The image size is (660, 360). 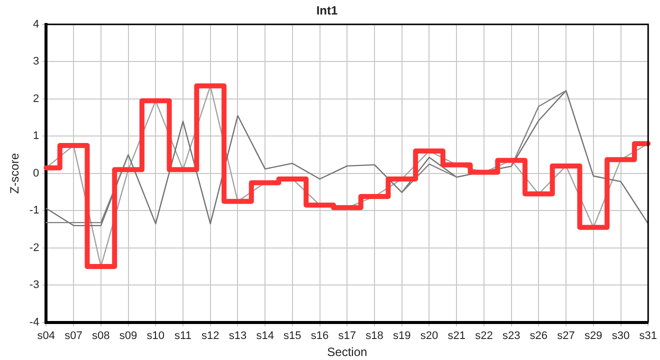 What do you see at coordinates (36, 173) in the screenshot?
I see `y-tick-label: 0` at bounding box center [36, 173].